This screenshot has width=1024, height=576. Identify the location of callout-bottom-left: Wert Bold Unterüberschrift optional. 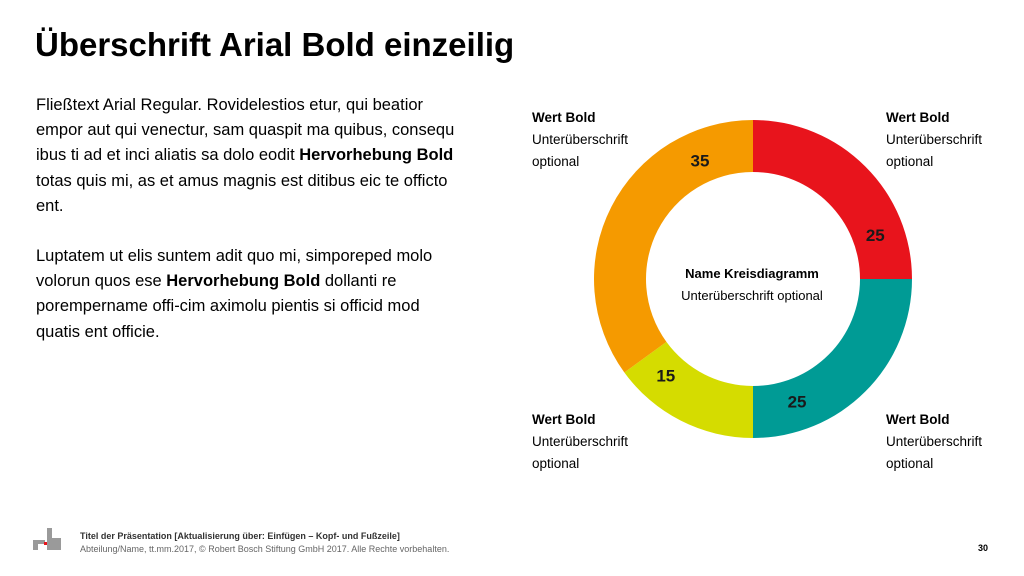
(580, 442).